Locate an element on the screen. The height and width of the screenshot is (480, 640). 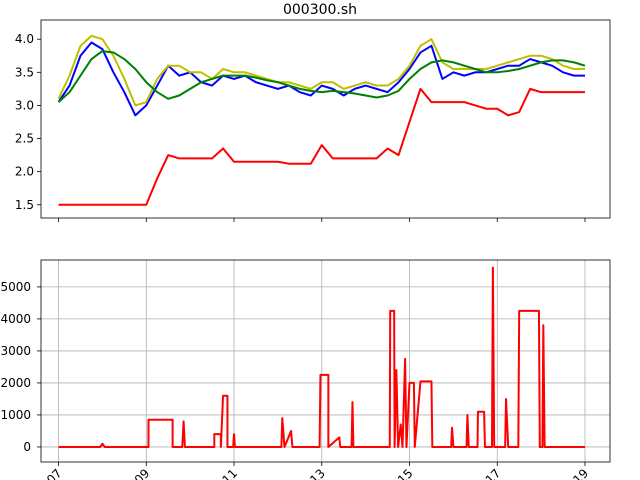
x-tick-label: 2019 is located at coordinates (575, 473).